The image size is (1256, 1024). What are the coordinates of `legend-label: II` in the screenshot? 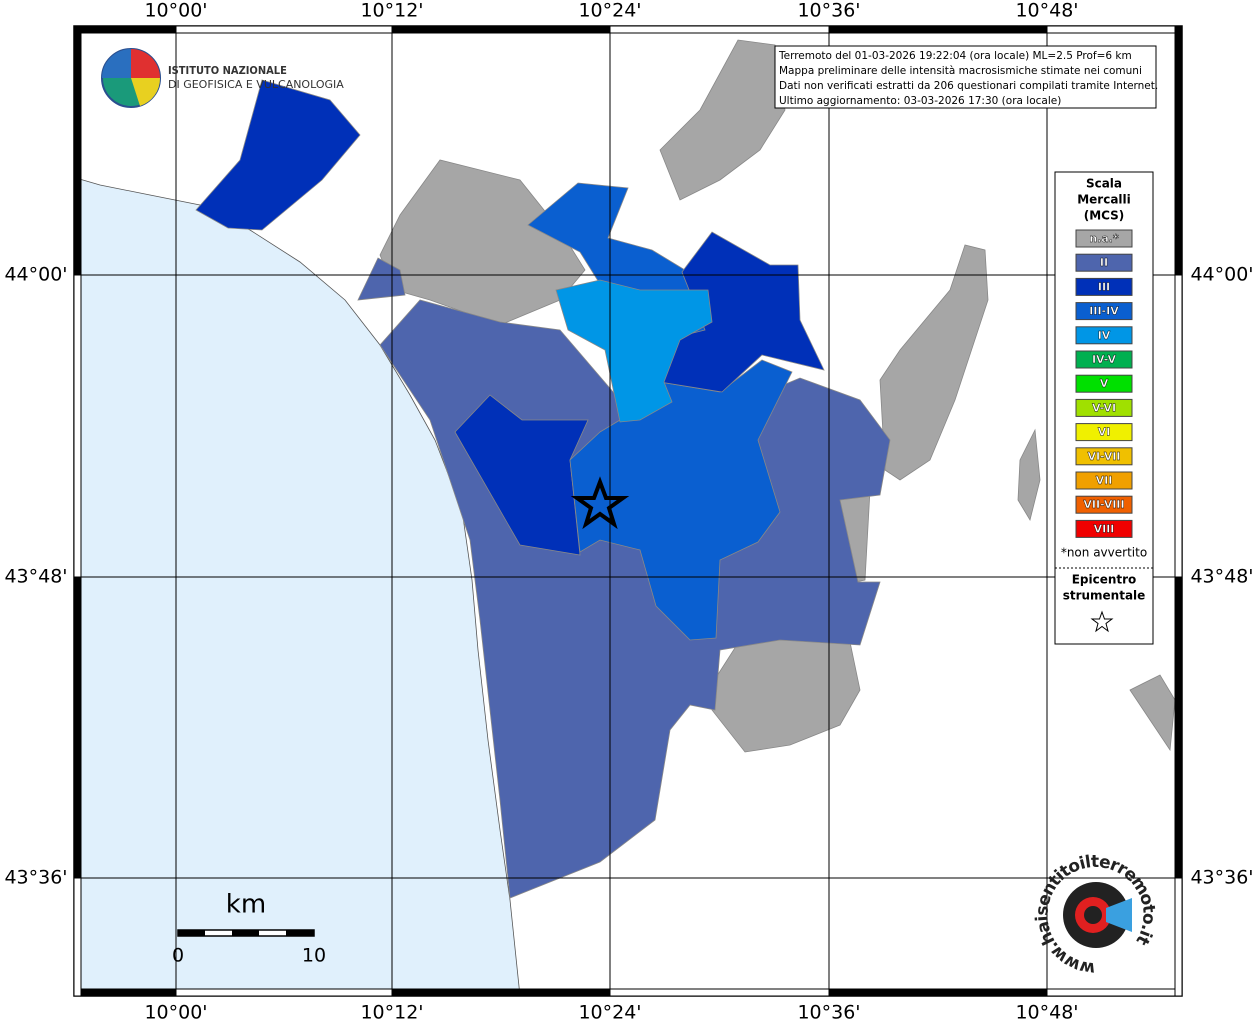 It's located at (1104, 262).